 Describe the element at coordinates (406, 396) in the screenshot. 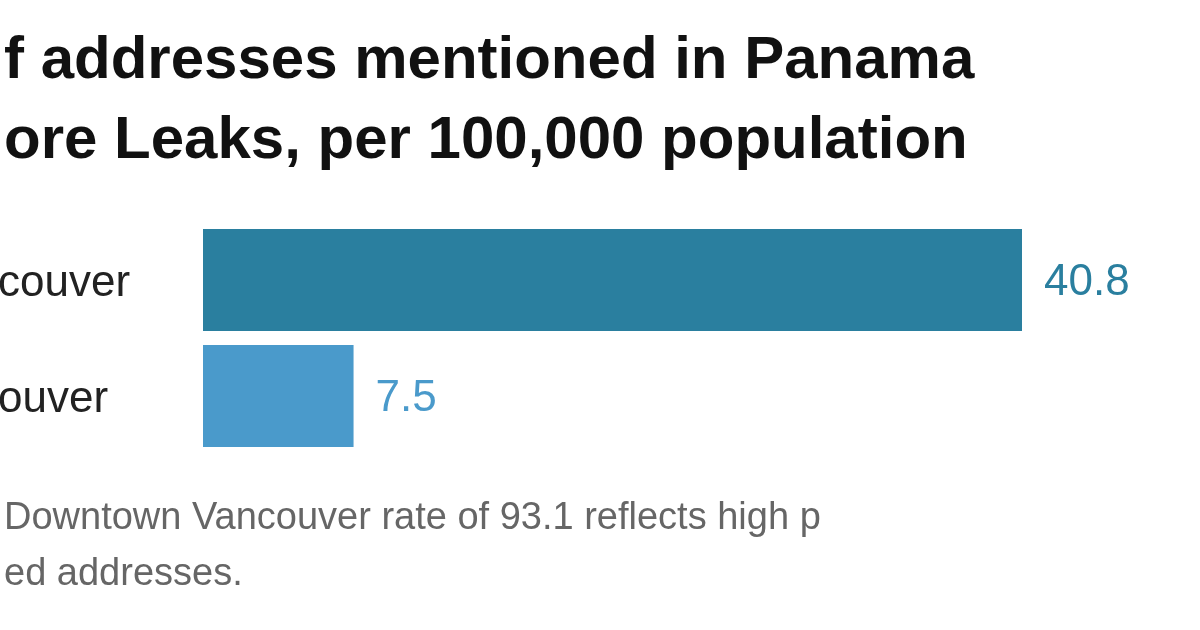

I see `data-label: 7.5` at that location.